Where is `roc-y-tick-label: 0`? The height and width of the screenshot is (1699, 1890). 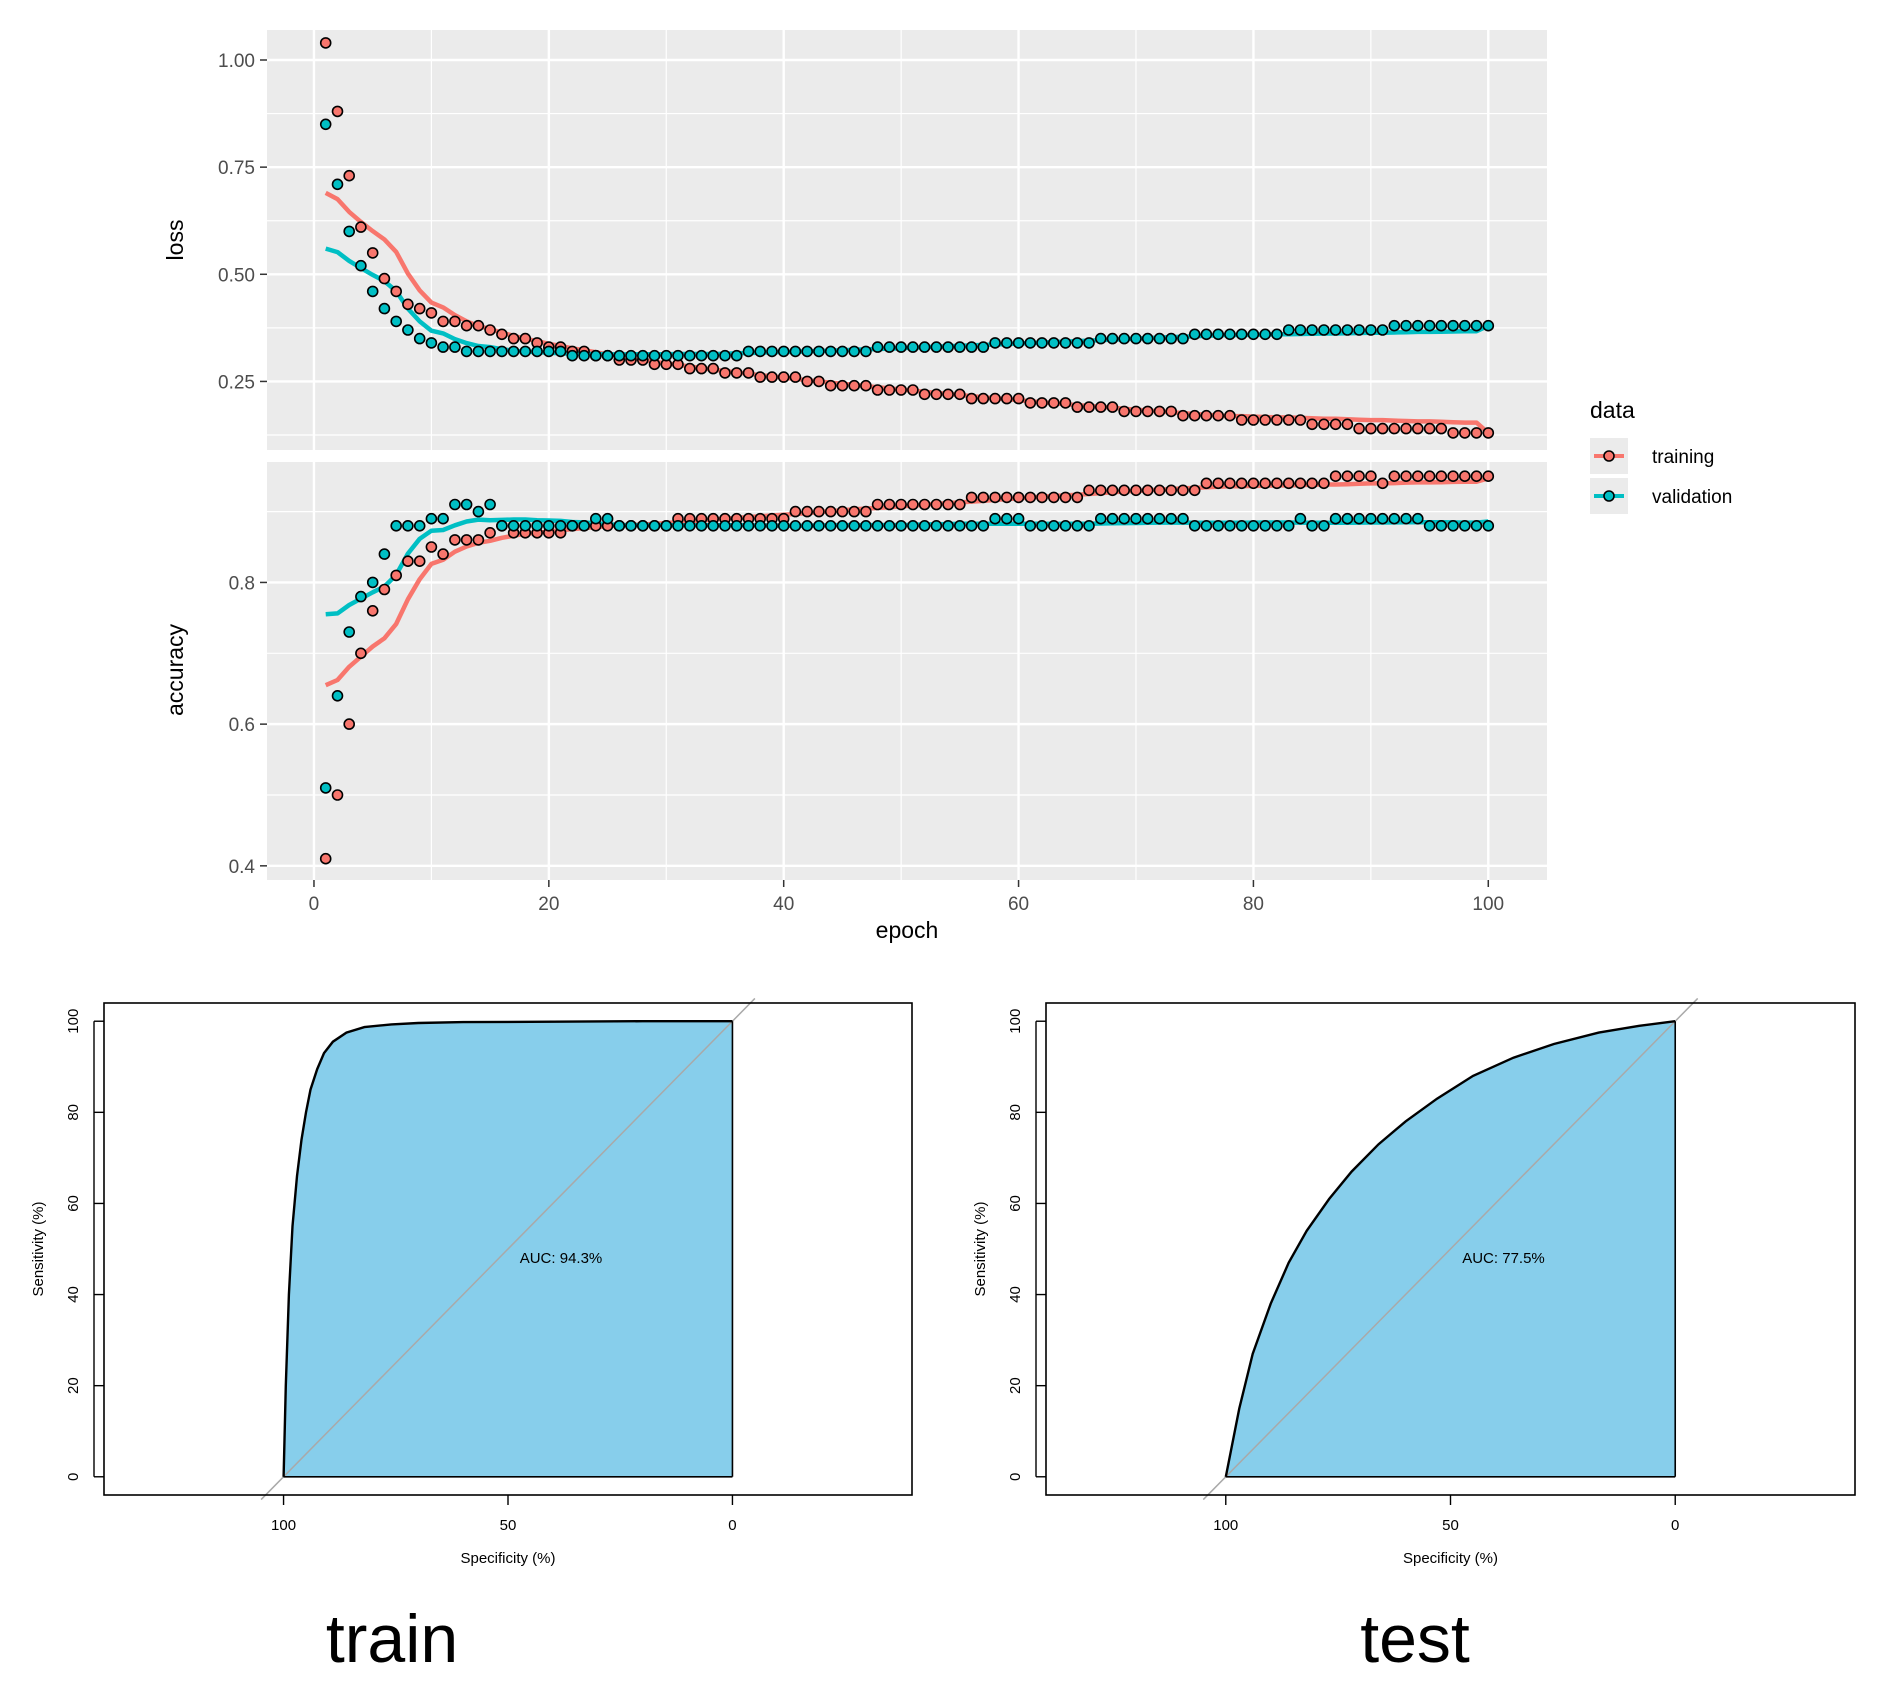
roc-y-tick-label: 0 is located at coordinates (1015, 1477).